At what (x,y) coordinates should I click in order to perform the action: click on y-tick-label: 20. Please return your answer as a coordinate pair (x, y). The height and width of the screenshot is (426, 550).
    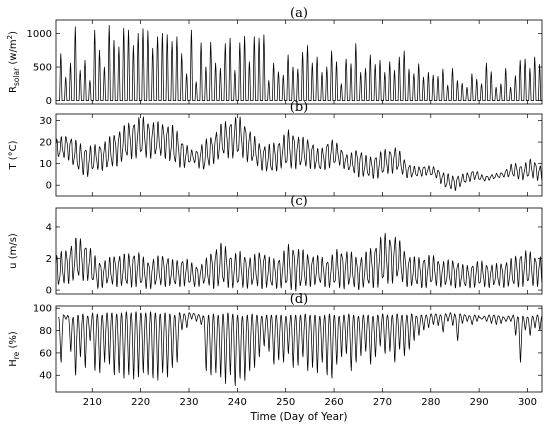
    Looking at the image, I should click on (45, 143).